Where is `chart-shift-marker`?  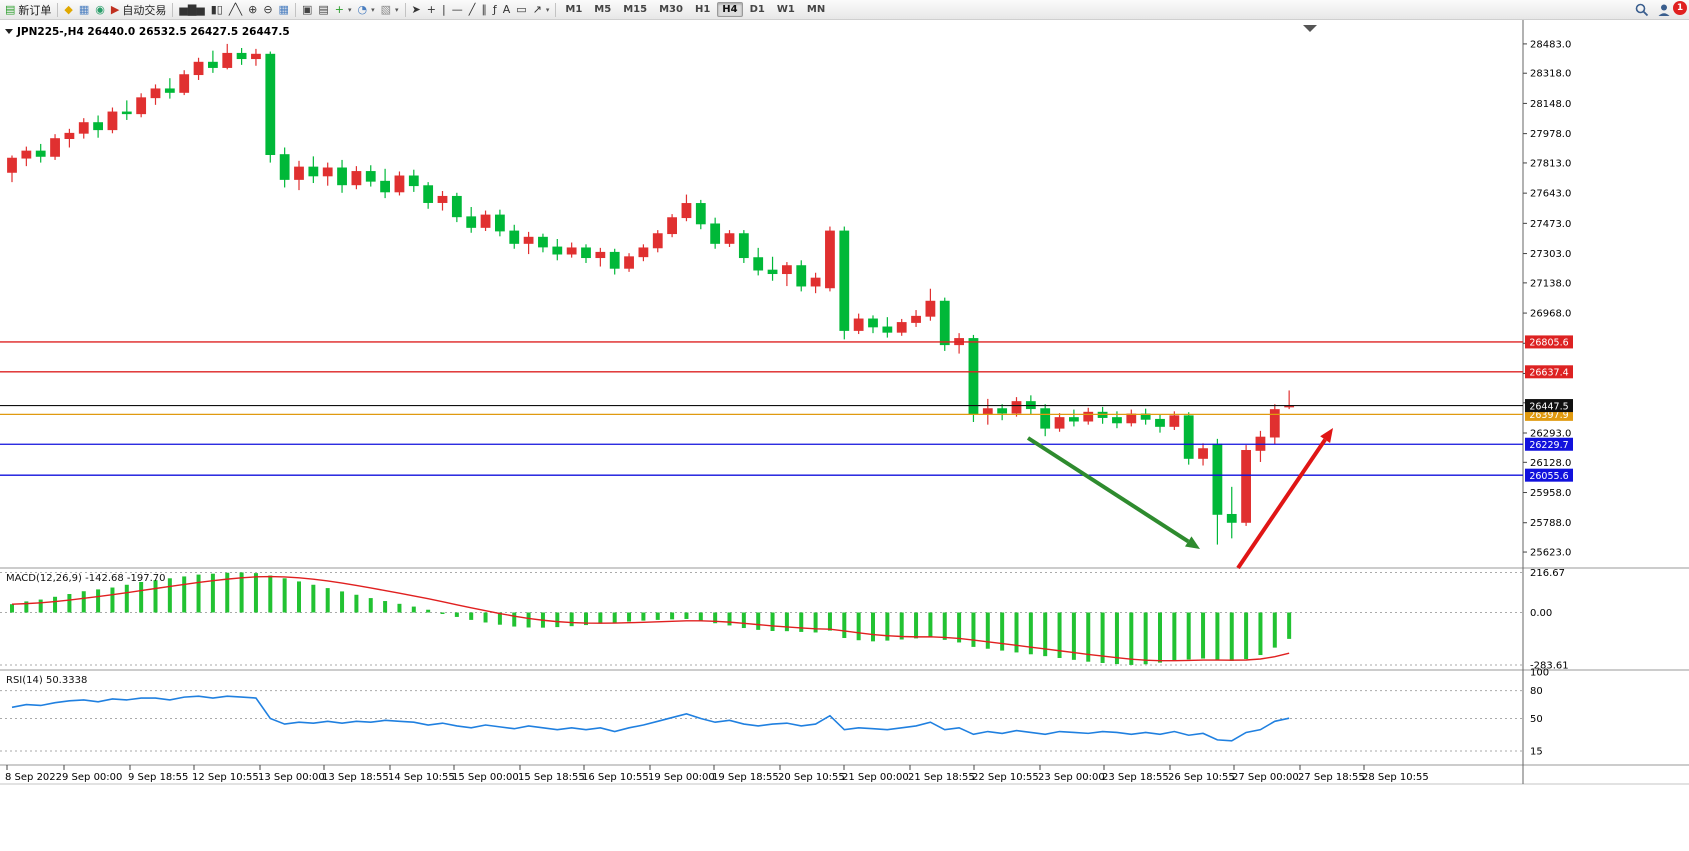
chart-shift-marker is located at coordinates (1310, 28).